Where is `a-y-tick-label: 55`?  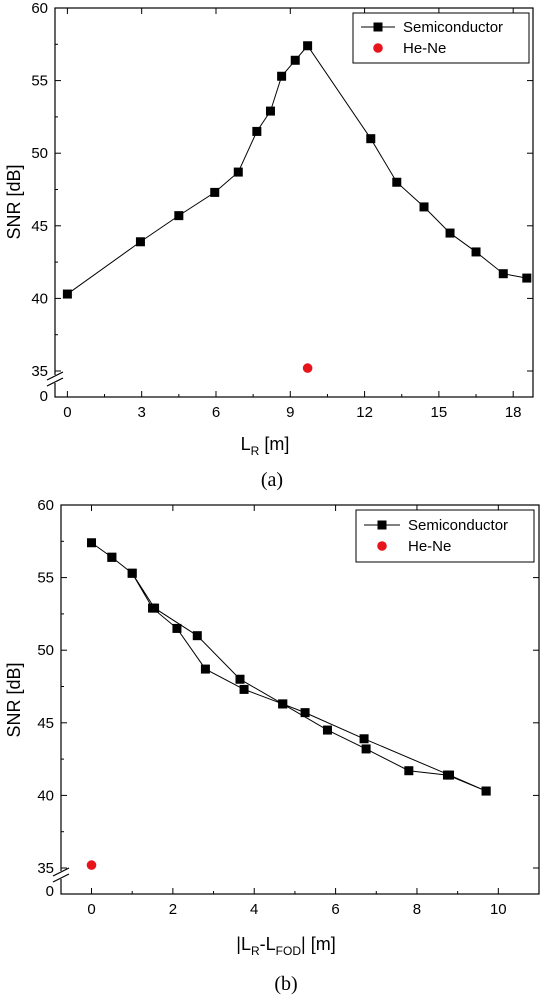 a-y-tick-label: 55 is located at coordinates (39, 81).